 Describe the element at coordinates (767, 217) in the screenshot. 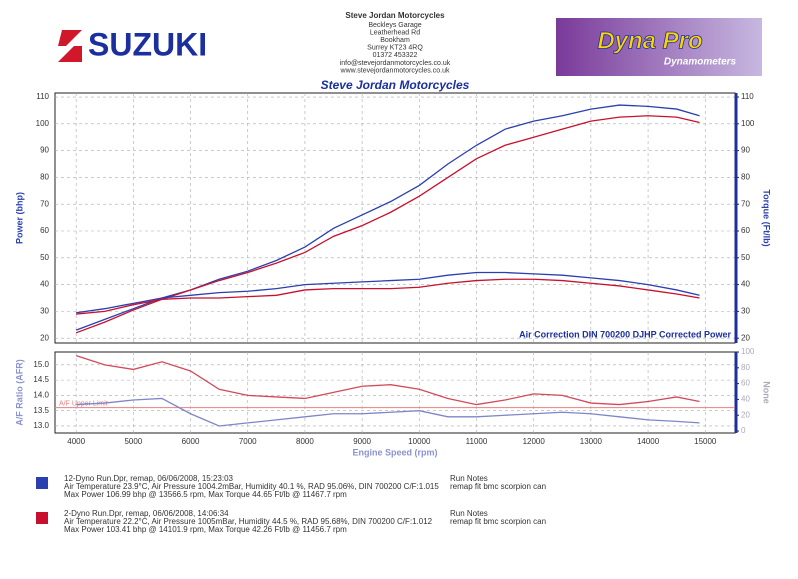

I see `y2-axis-label: Torque (Ft/lb)` at that location.